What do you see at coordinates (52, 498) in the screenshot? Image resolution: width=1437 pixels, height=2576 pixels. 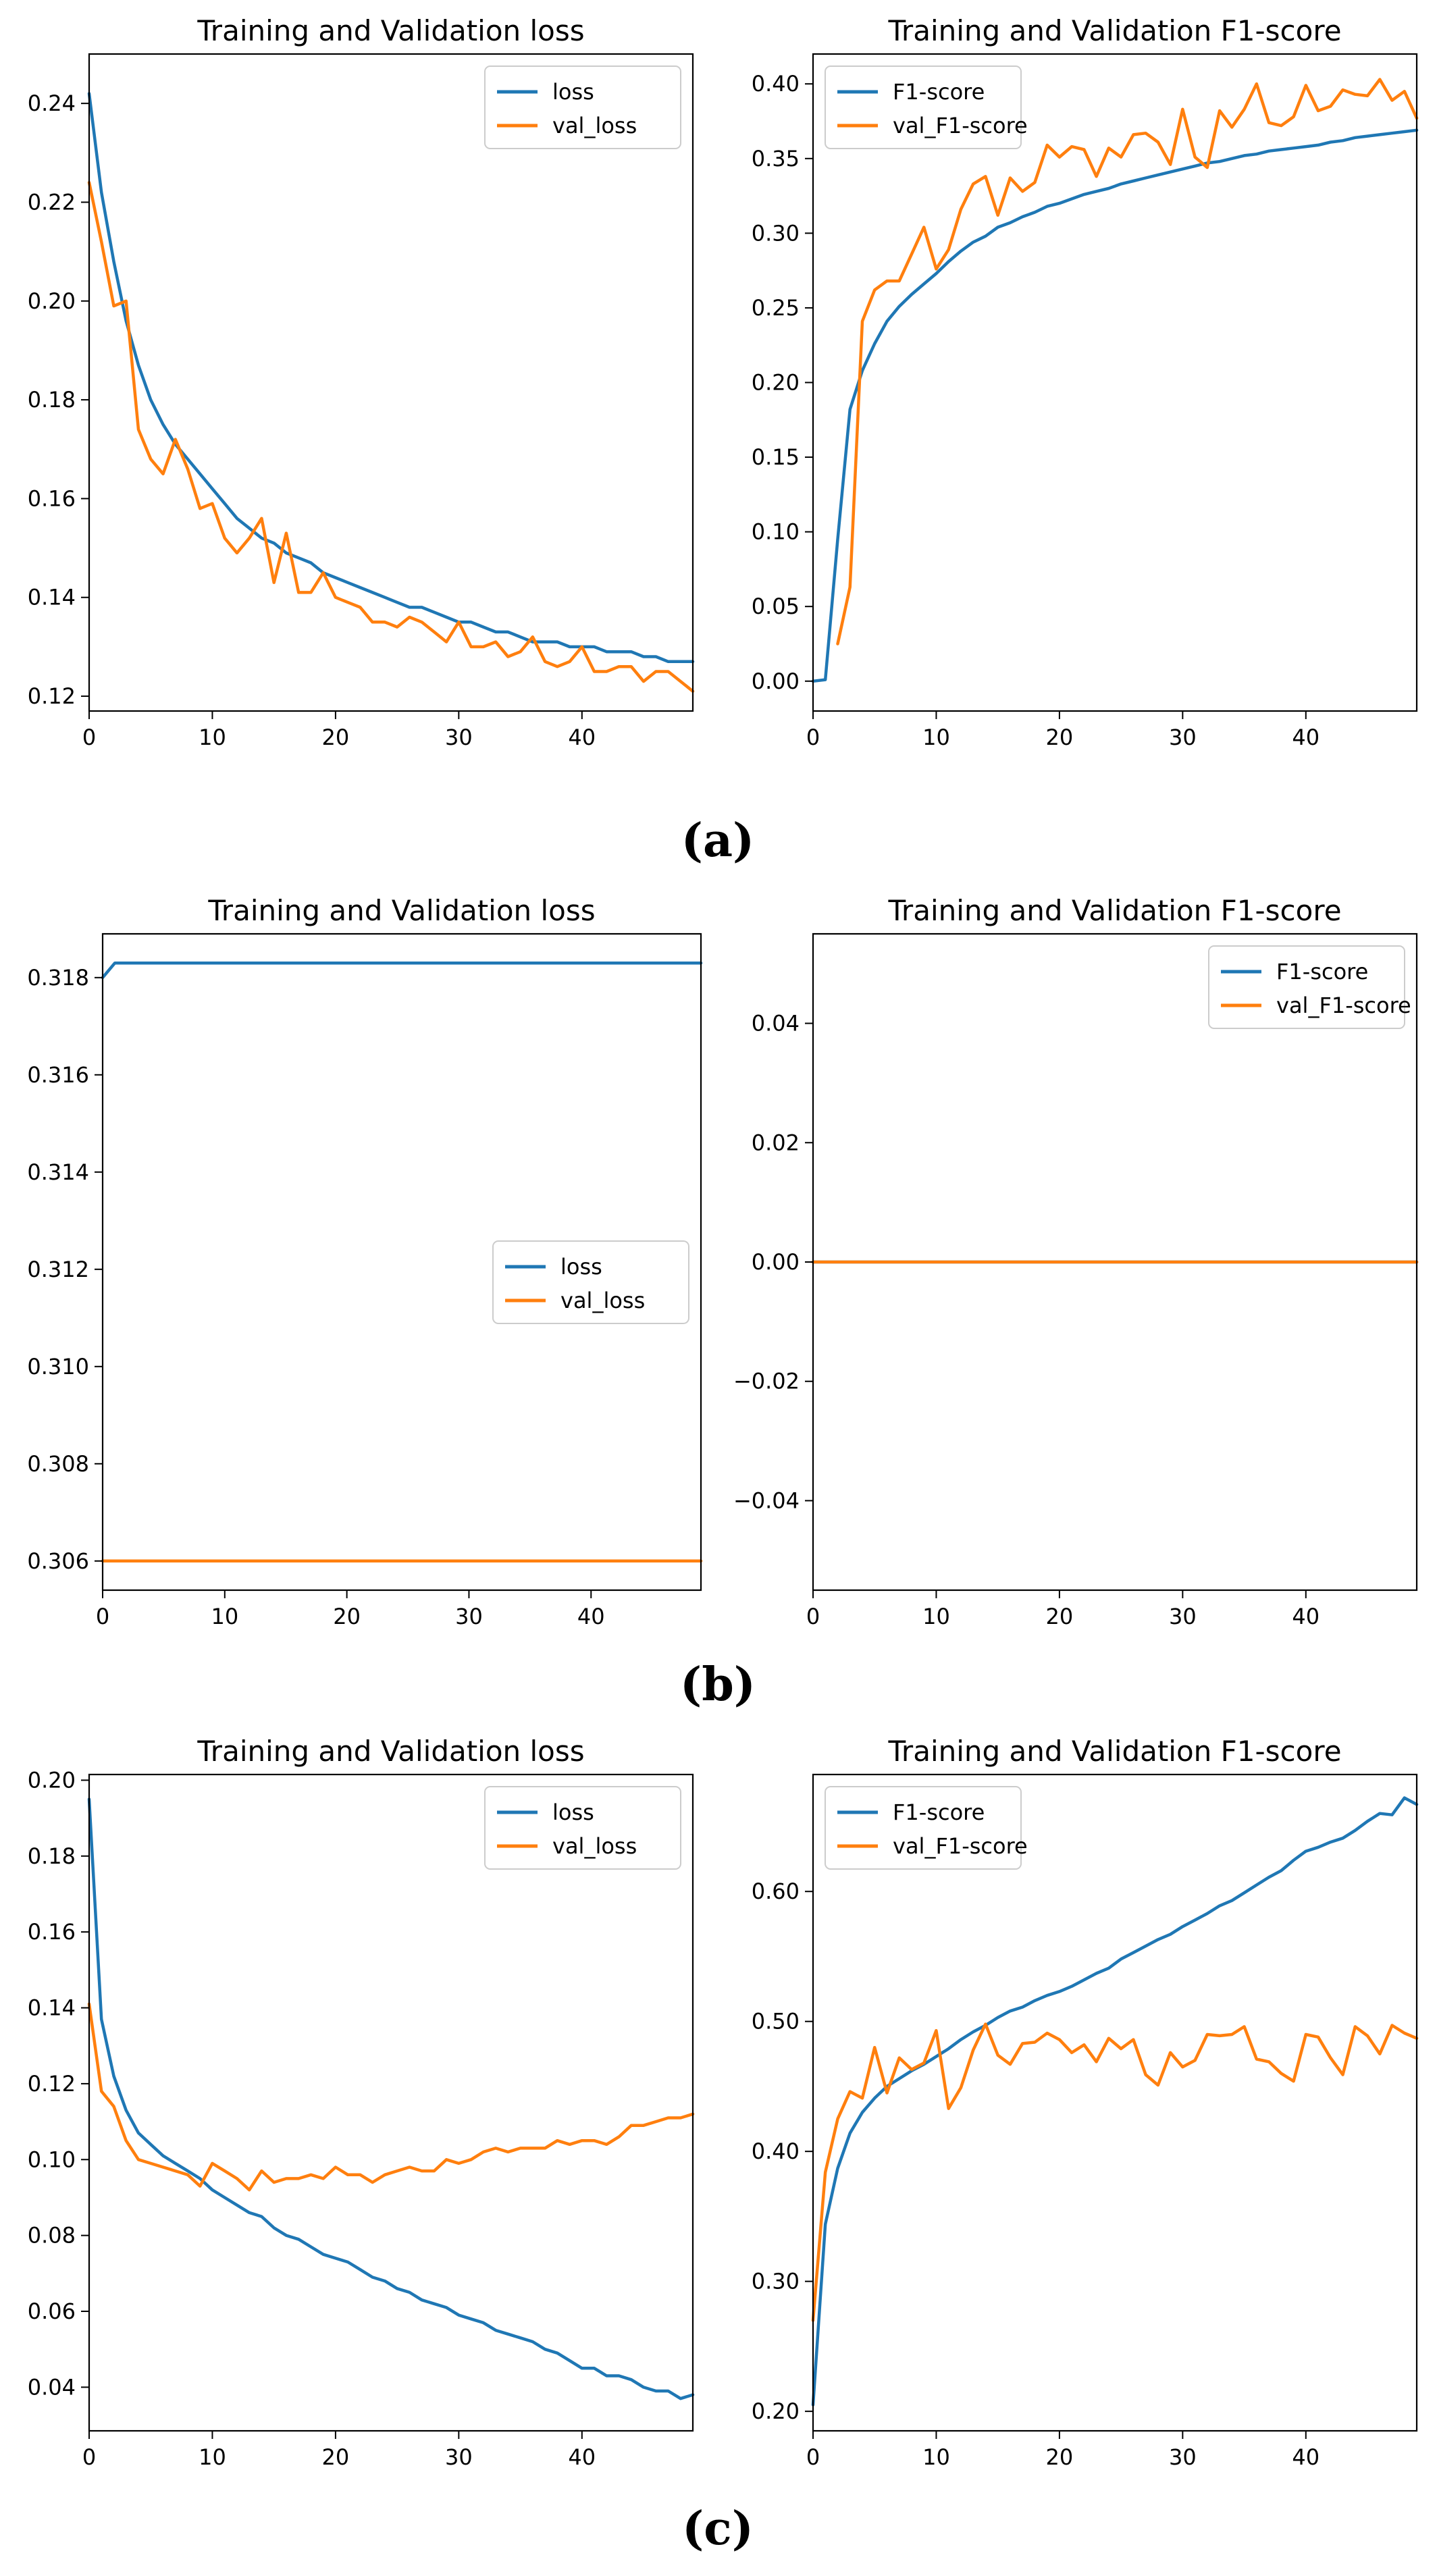 I see `y-tick-label: 0.16` at bounding box center [52, 498].